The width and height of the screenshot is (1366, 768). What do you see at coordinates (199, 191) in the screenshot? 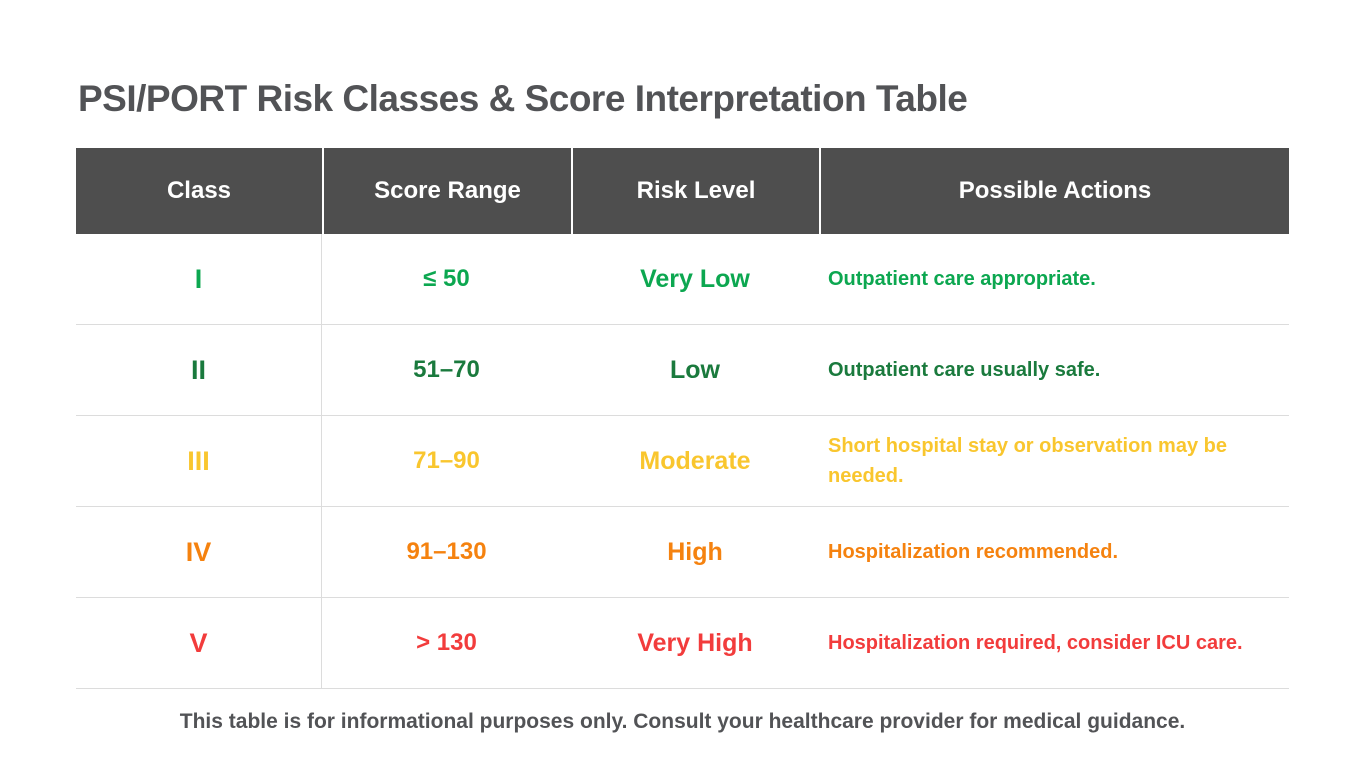
I see `column-header-class: Class` at bounding box center [199, 191].